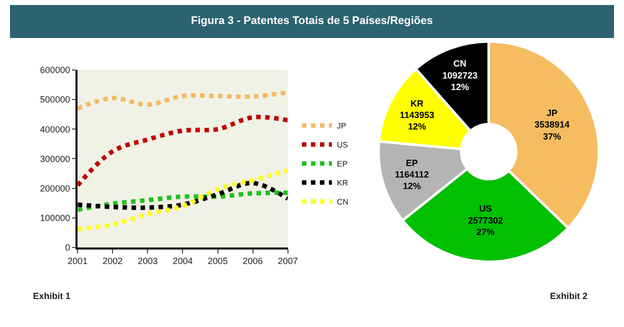 The image size is (624, 327). I want to click on data-label: 1164112 12%, so click(411, 181).